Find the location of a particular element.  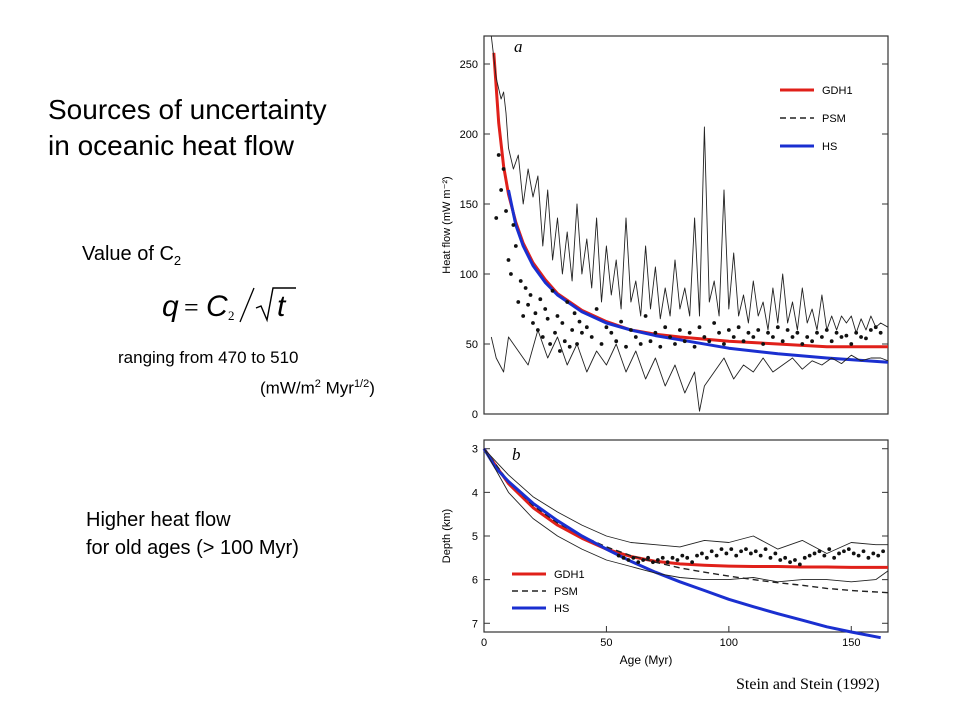

series-line-psm is located at coordinates (686, 521).